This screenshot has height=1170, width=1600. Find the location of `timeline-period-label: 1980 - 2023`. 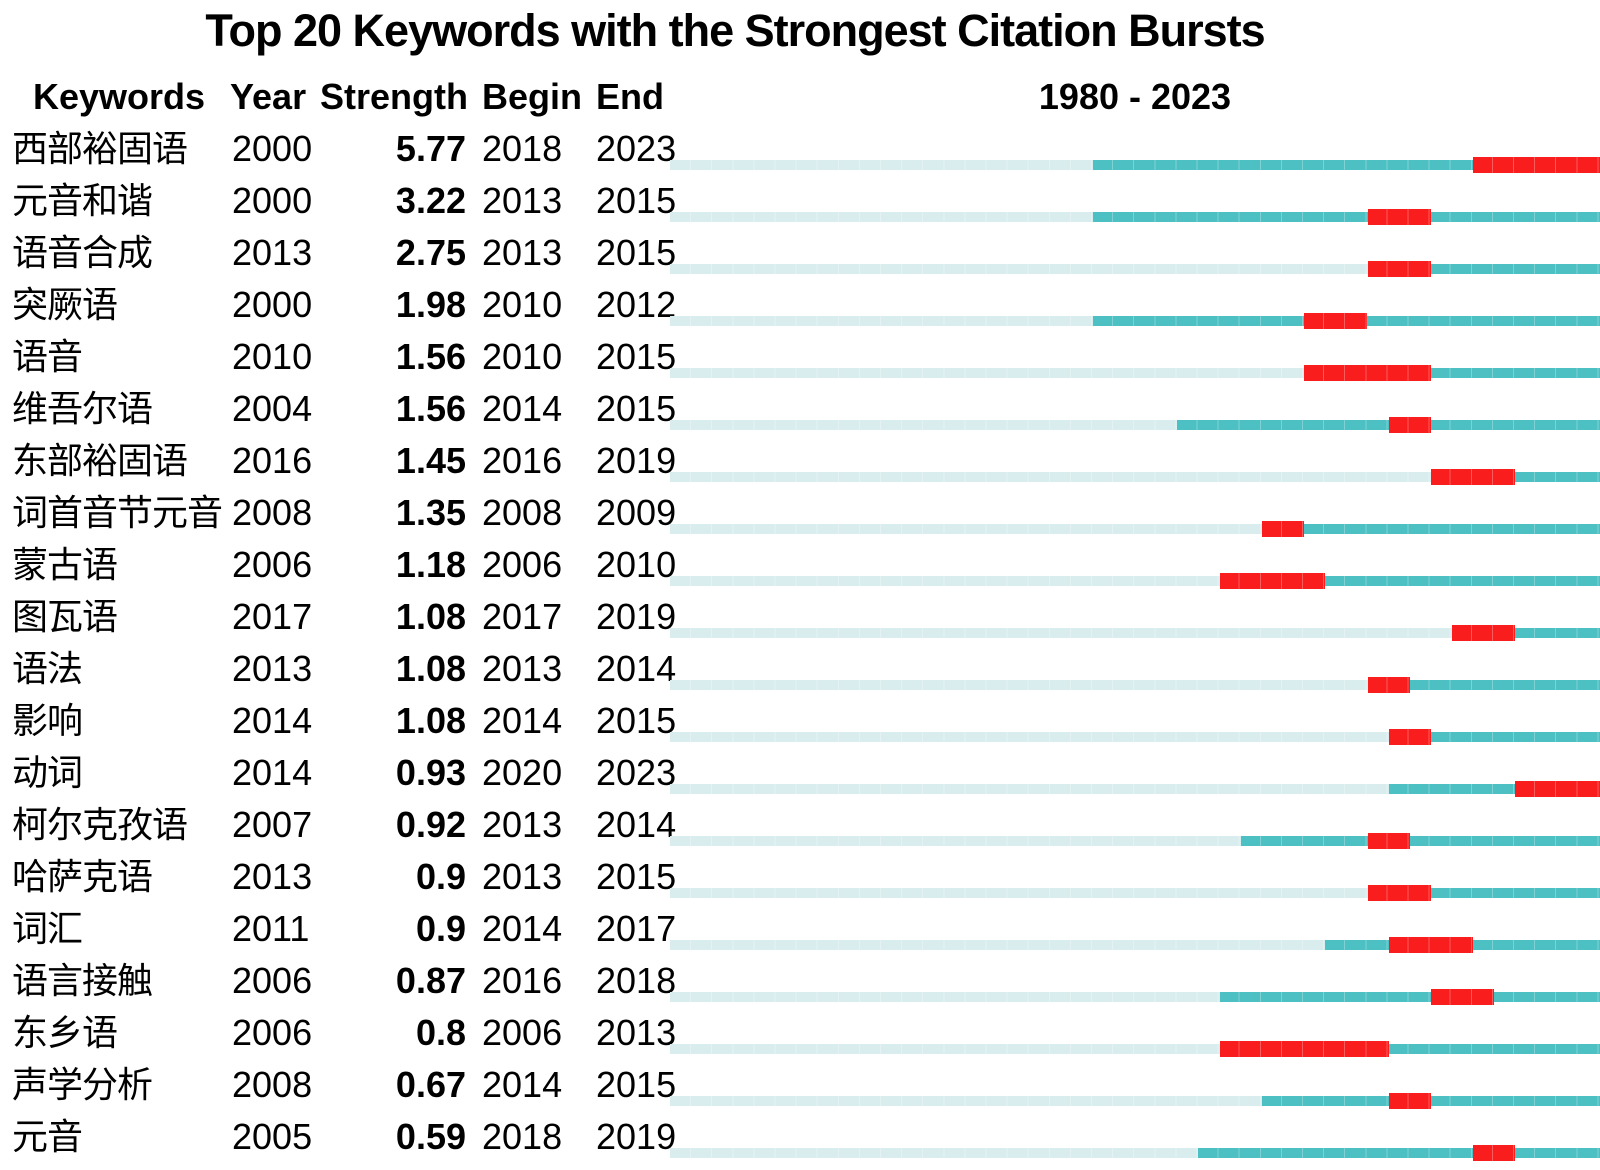

timeline-period-label: 1980 - 2023 is located at coordinates (1135, 96).